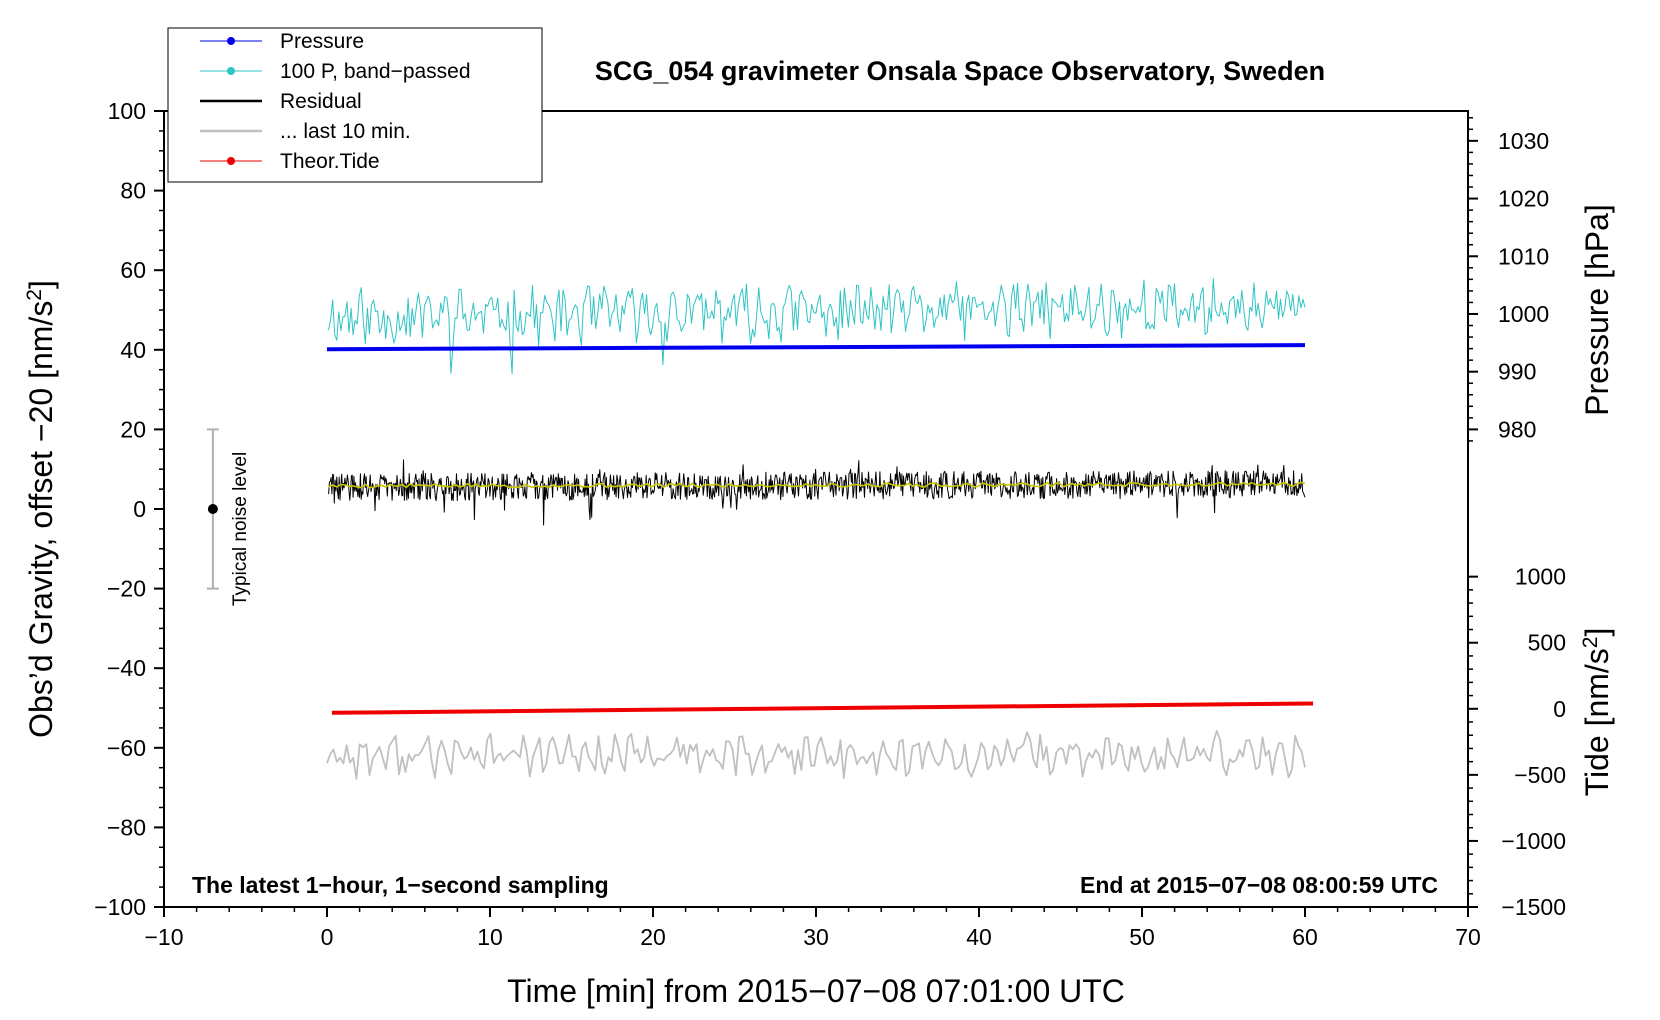 Image resolution: width=1660 pixels, height=1020 pixels. Describe the element at coordinates (126, 827) in the screenshot. I see `y-tick-label-9: −80` at that location.